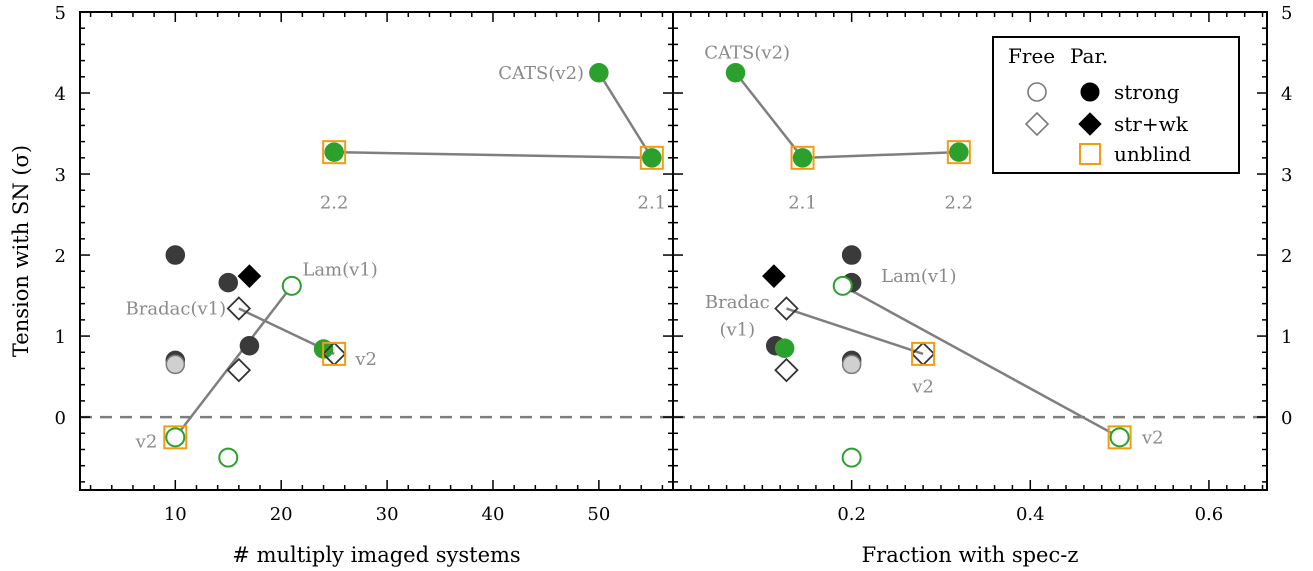 Image resolution: width=1313 pixels, height=571 pixels. I want to click on legend-filled-diamond-marker, so click(1090, 124).